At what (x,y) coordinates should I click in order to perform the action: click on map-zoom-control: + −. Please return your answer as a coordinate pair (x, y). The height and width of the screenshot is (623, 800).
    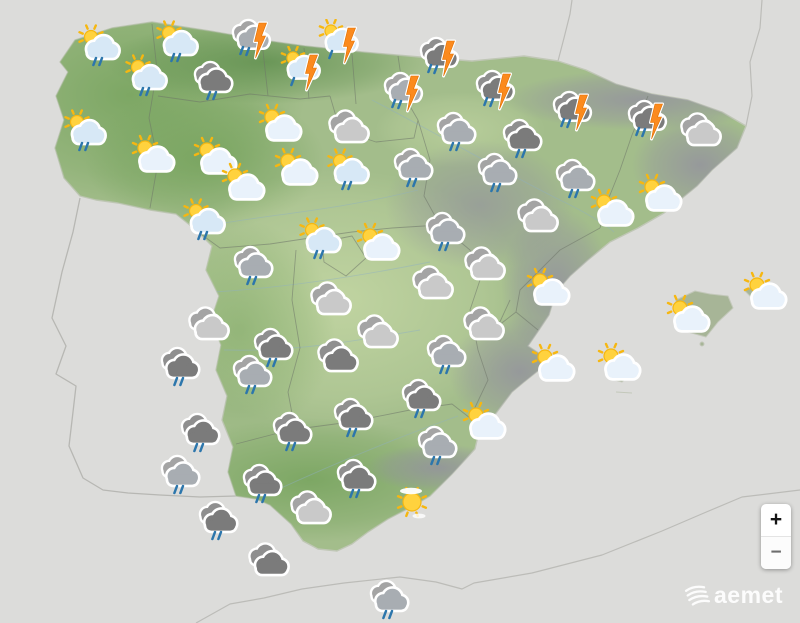
    Looking at the image, I should click on (776, 536).